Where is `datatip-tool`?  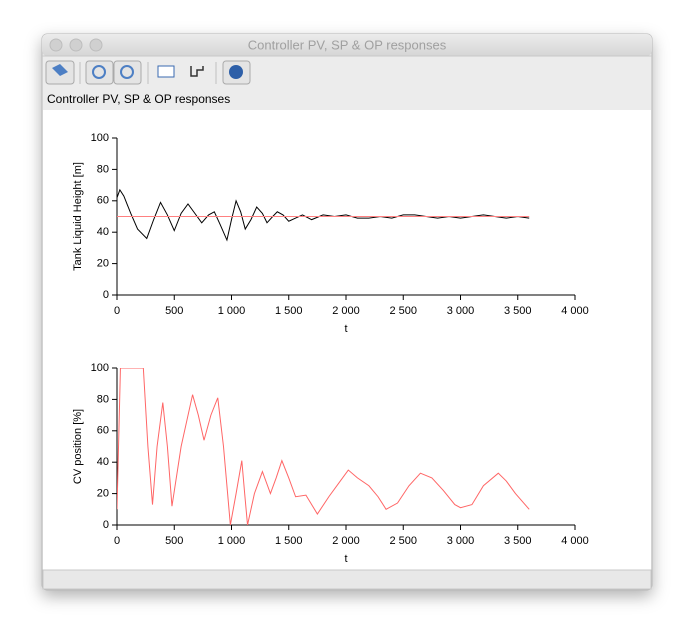
datatip-tool is located at coordinates (166, 71).